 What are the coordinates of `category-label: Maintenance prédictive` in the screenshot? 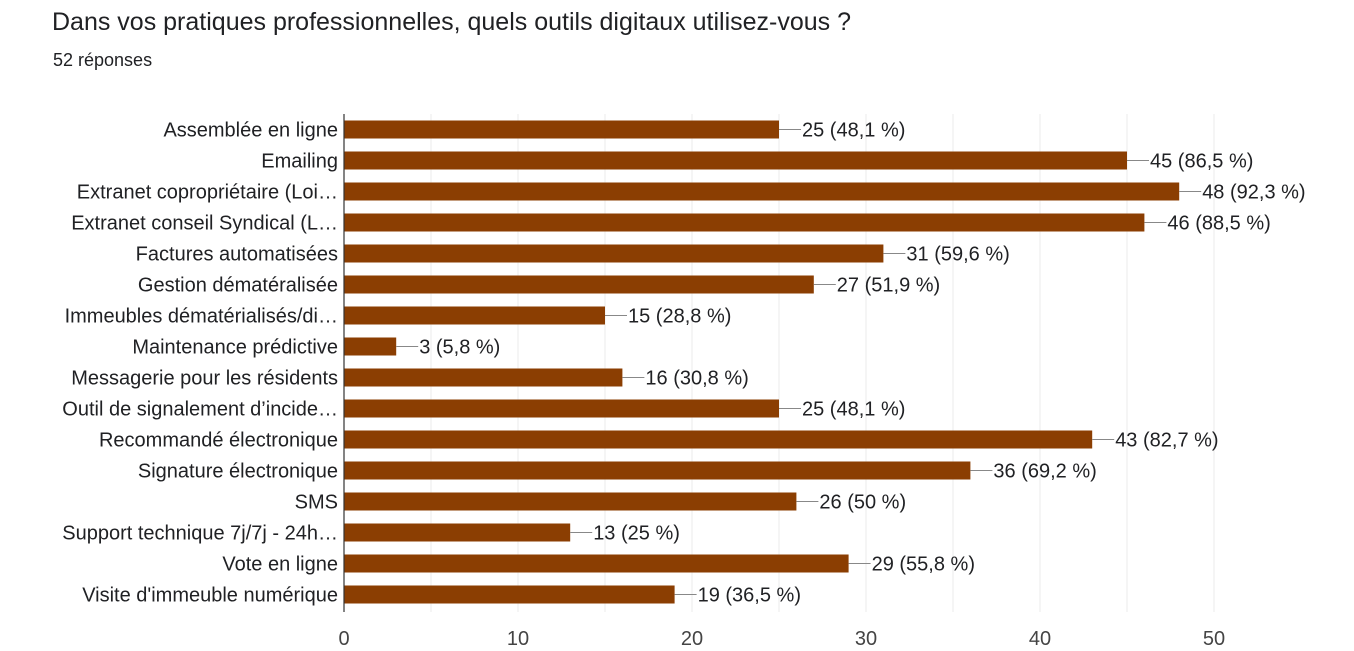 It's located at (235, 348).